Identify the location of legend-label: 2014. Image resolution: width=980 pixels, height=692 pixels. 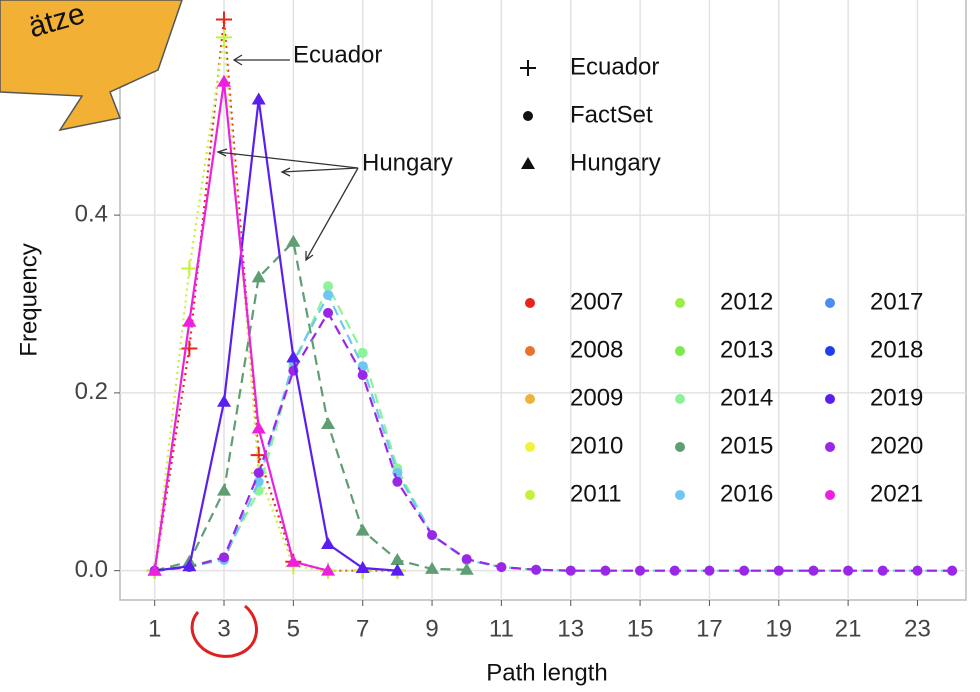
(746, 397).